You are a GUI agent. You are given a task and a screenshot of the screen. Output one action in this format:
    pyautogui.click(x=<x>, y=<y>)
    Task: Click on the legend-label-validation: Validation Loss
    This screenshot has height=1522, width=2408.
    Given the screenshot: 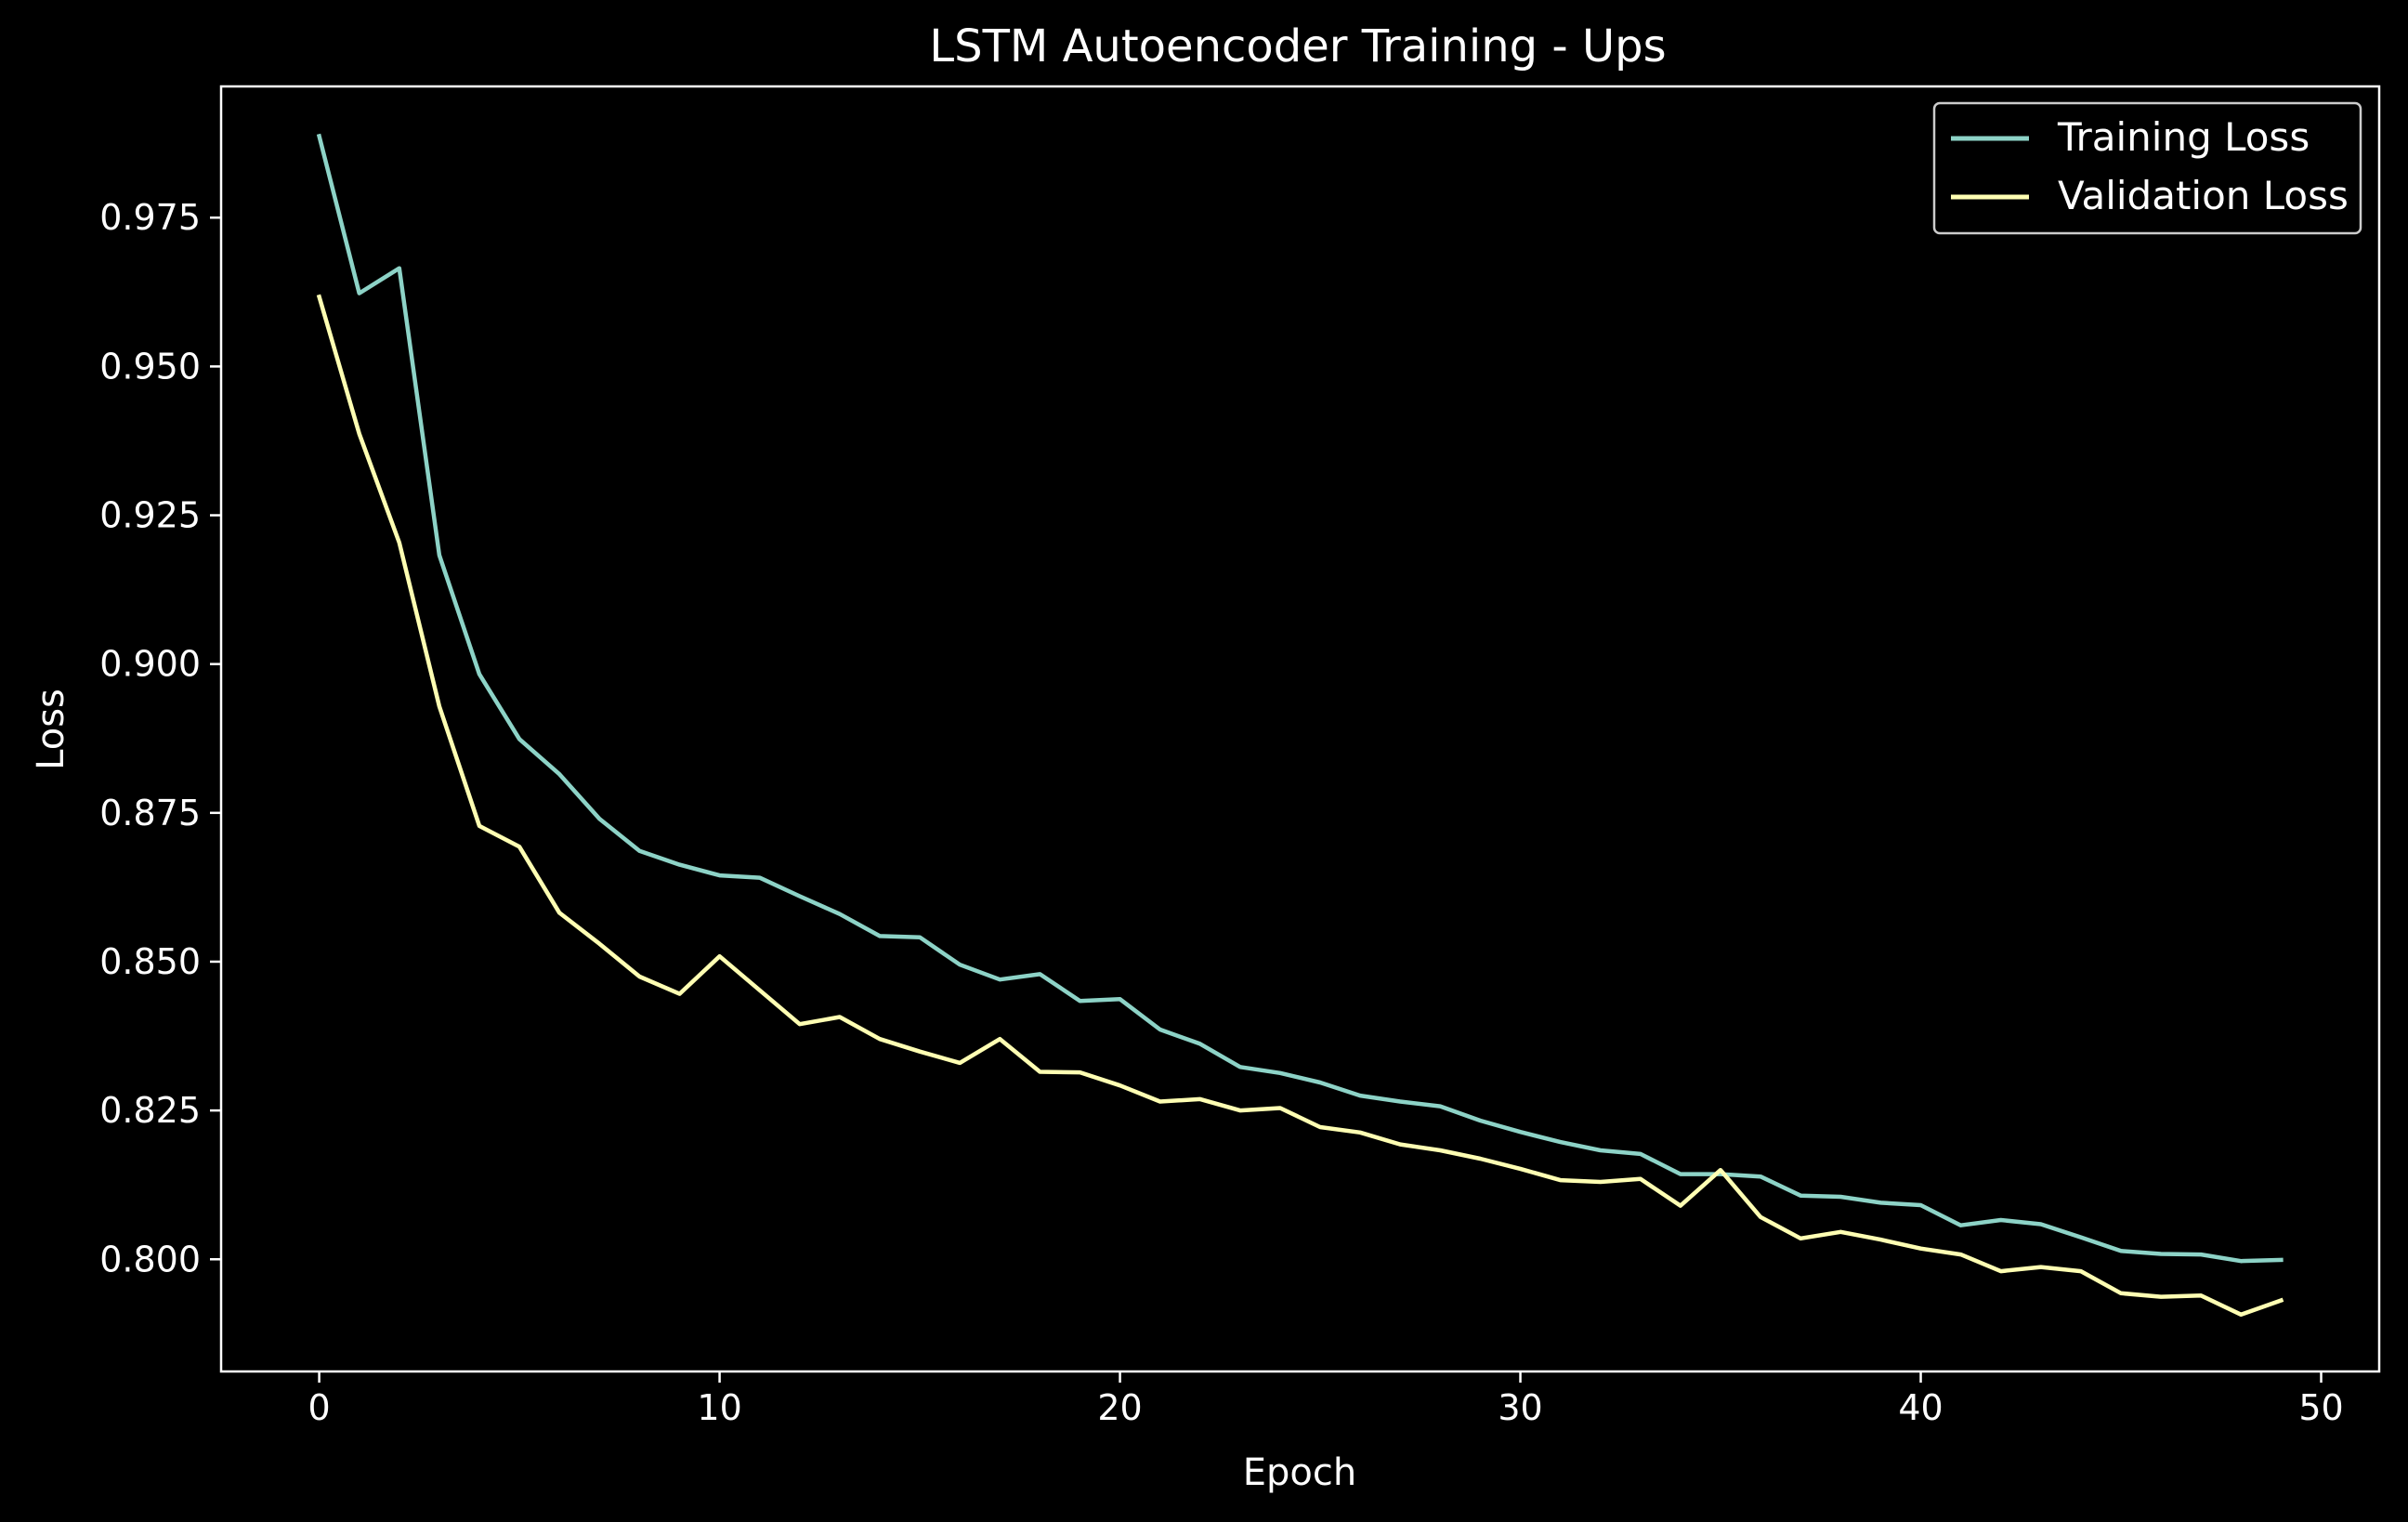 What is the action you would take?
    pyautogui.click(x=2203, y=196)
    